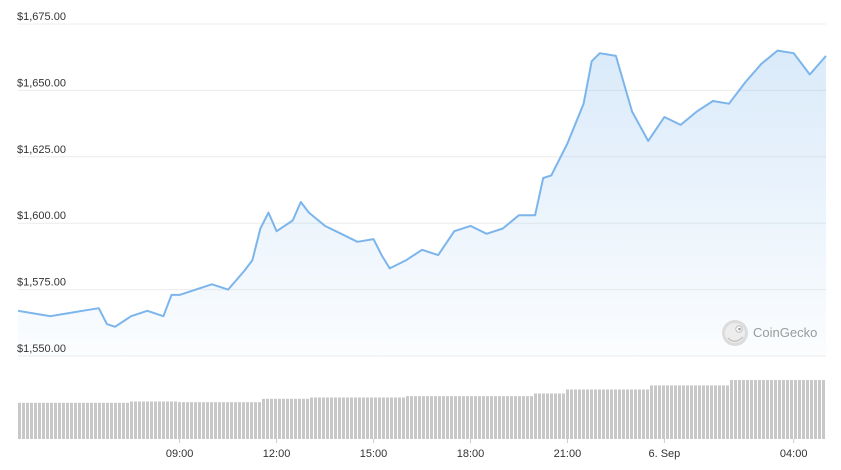 The width and height of the screenshot is (841, 470). I want to click on x-tick-label: 15:00, so click(374, 454).